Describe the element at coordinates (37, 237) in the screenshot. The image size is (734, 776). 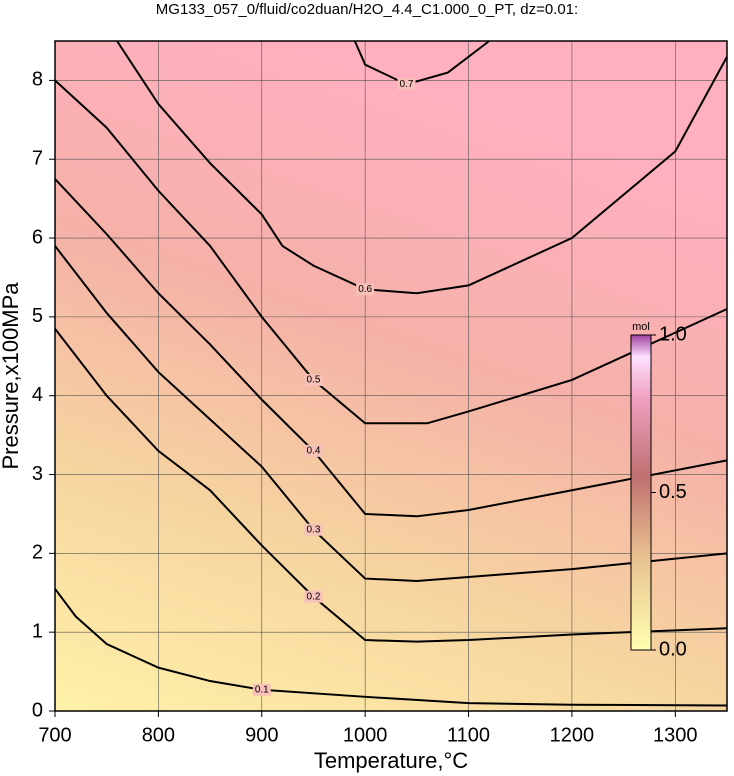
I see `y-tick-label: 6` at that location.